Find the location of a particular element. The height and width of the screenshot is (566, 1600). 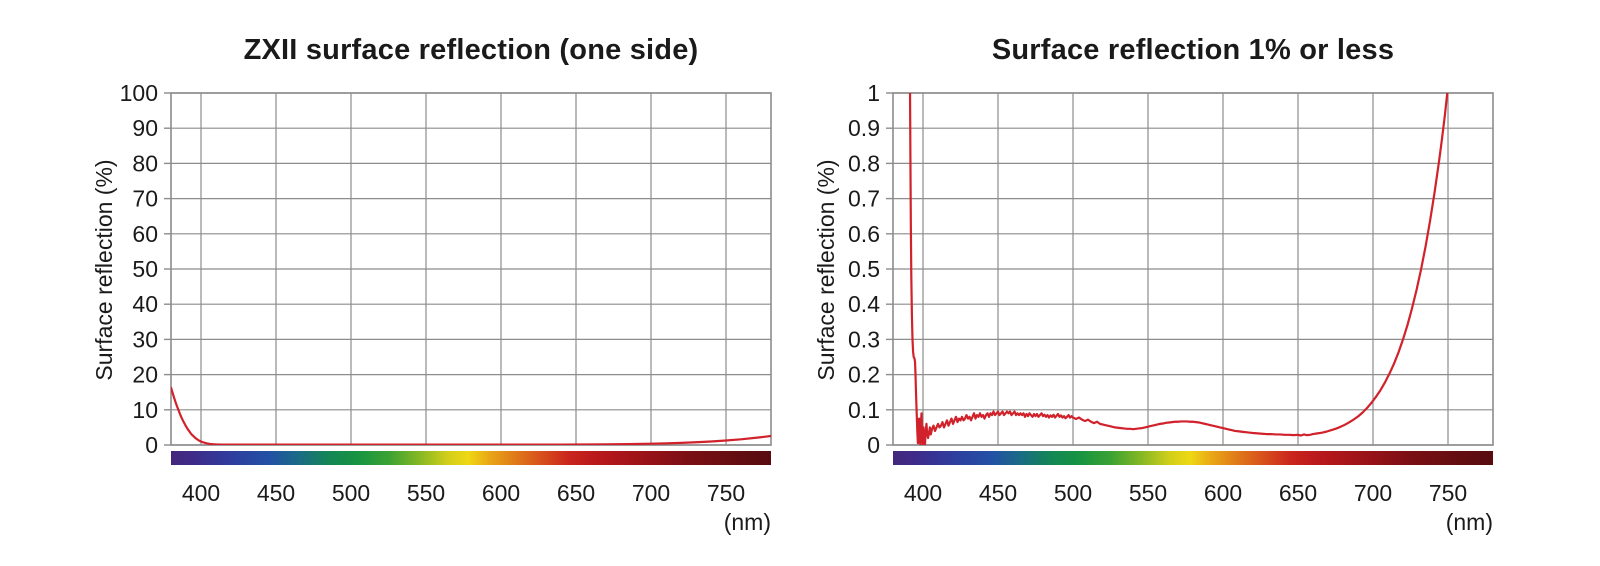

y-tick-label: 1 is located at coordinates (873, 93).